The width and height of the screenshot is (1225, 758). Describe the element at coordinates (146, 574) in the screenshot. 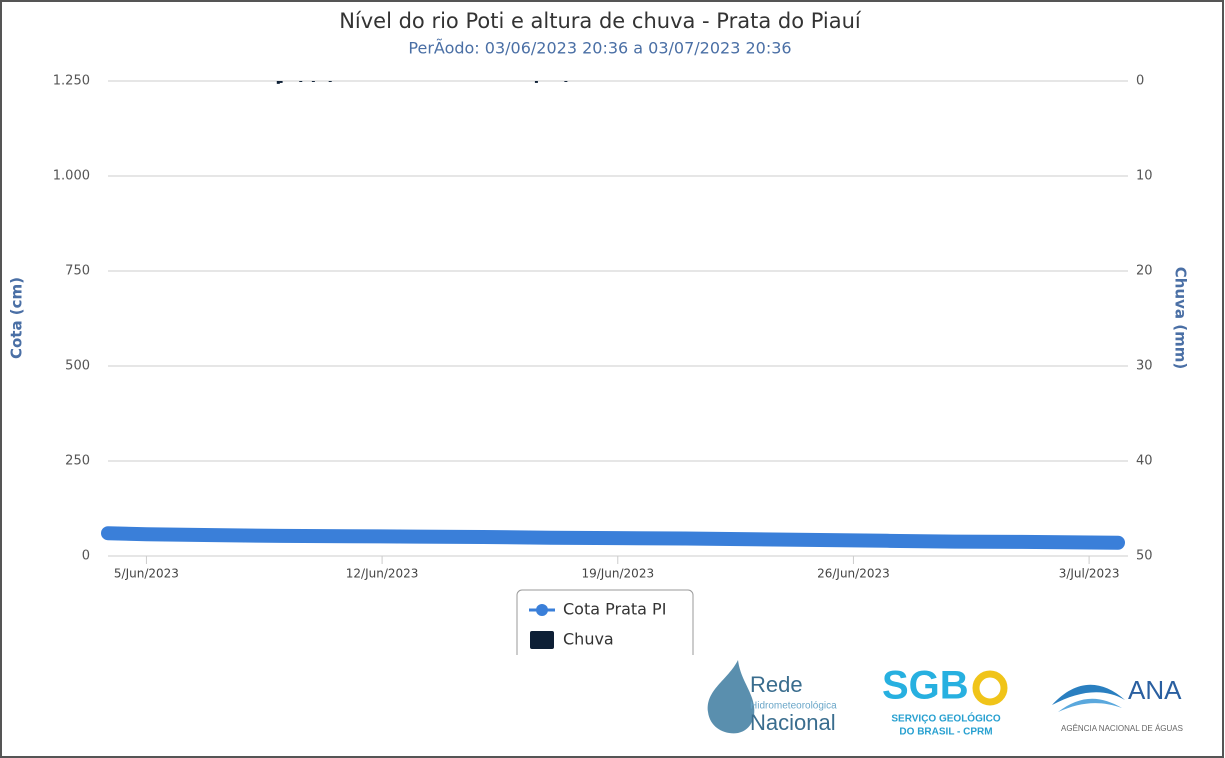

I see `x-tick-label: 5/Jun/2023` at that location.